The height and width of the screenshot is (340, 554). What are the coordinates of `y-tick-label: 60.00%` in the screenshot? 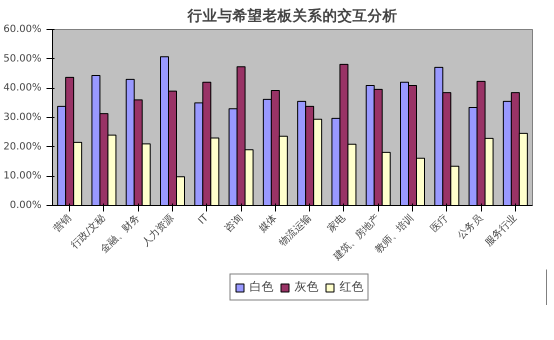 It's located at (22, 29).